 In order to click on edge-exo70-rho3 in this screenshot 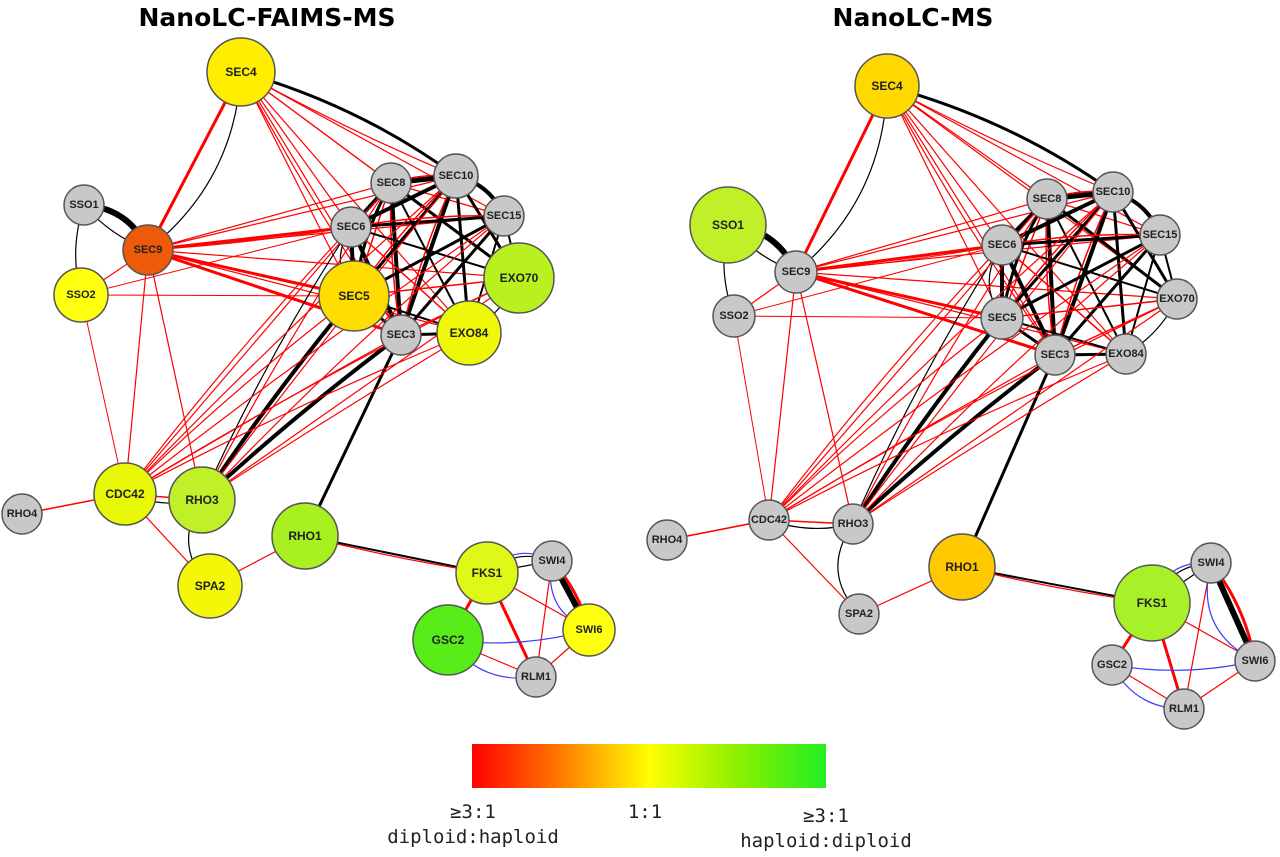, I will do `click(1015, 411)`.